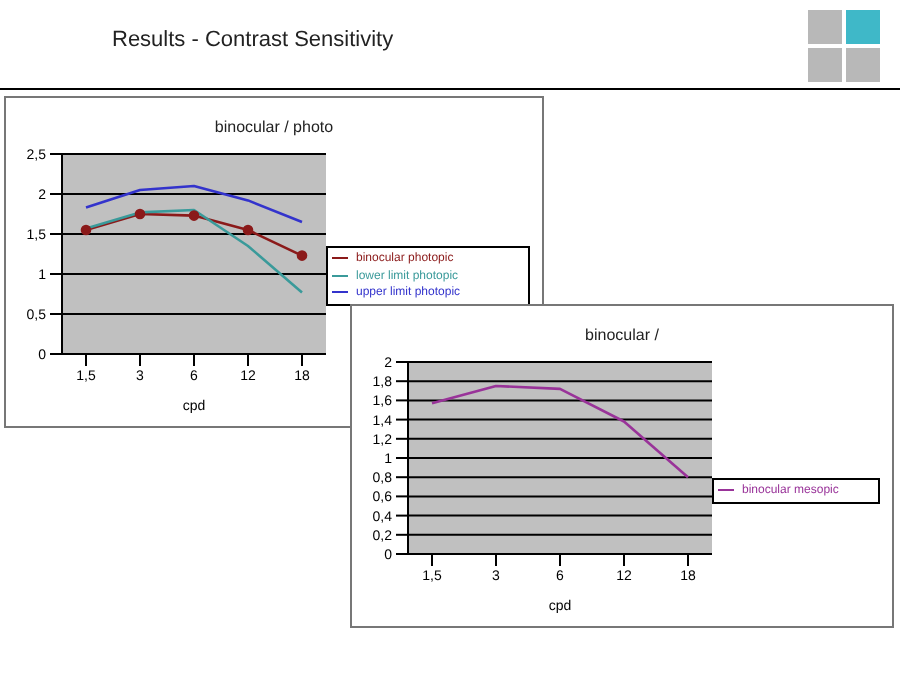 This screenshot has height=674, width=900. Describe the element at coordinates (274, 129) in the screenshot. I see `chart-title: binocular / photo` at that location.